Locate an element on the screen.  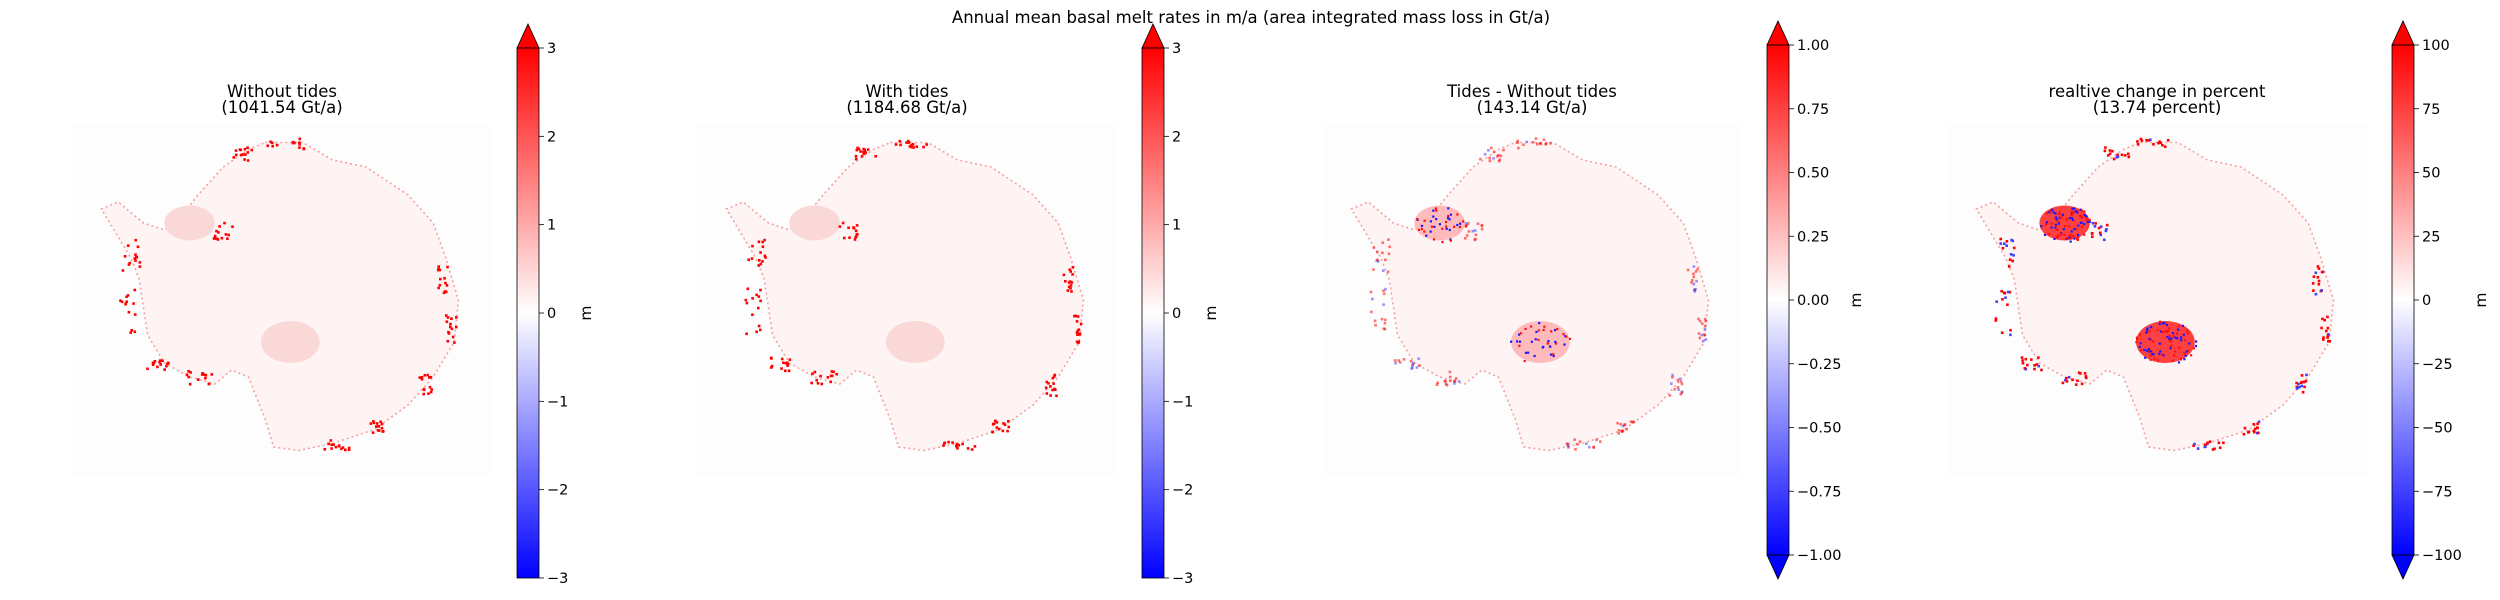
colorbar-extend-max is located at coordinates (1153, 36).